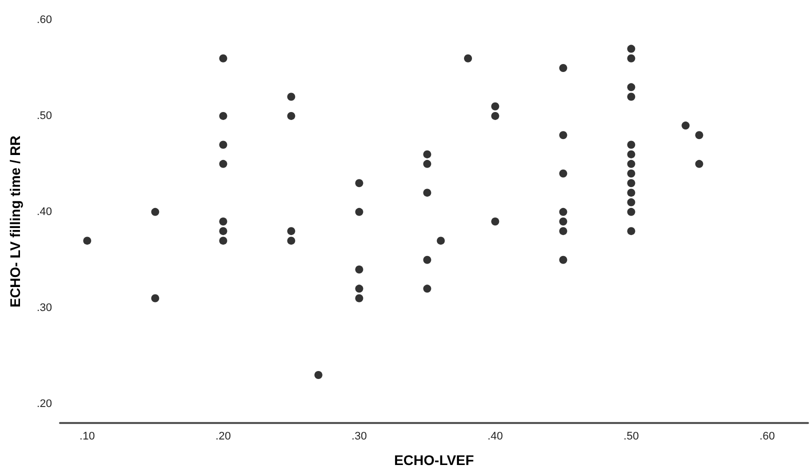 Image resolution: width=812 pixels, height=472 pixels. I want to click on y-tick-label: .40, so click(44, 212).